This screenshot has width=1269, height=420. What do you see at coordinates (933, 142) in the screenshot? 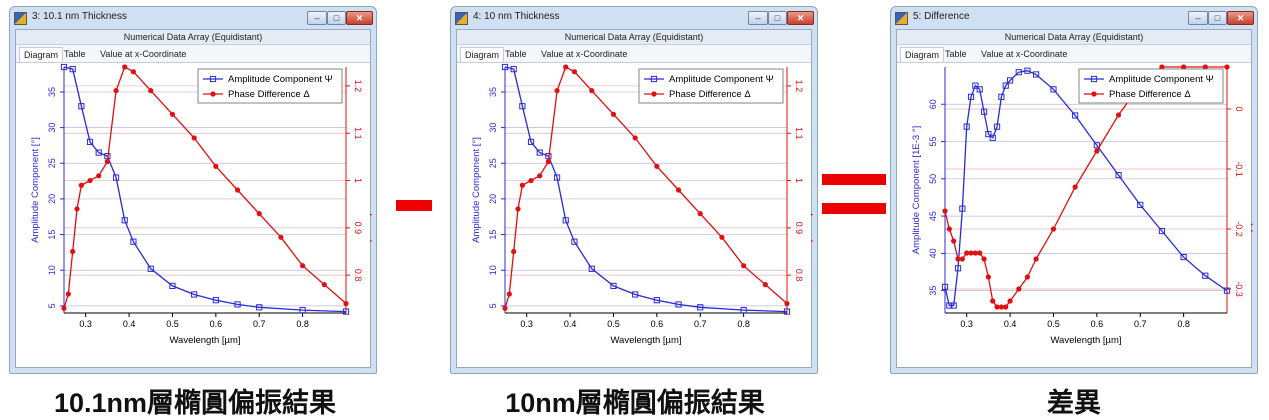
I see `y-tick-label: 55` at bounding box center [933, 142].